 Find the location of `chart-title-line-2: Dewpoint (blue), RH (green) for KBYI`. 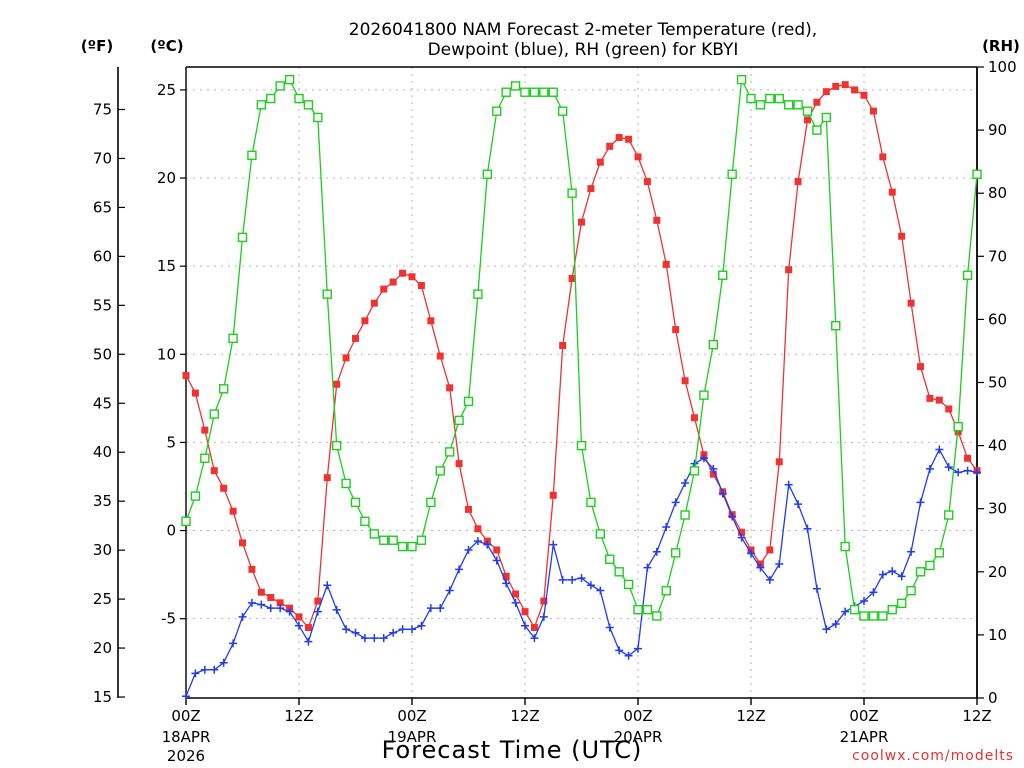

chart-title-line-2: Dewpoint (blue), RH (green) for KBYI is located at coordinates (583, 50).